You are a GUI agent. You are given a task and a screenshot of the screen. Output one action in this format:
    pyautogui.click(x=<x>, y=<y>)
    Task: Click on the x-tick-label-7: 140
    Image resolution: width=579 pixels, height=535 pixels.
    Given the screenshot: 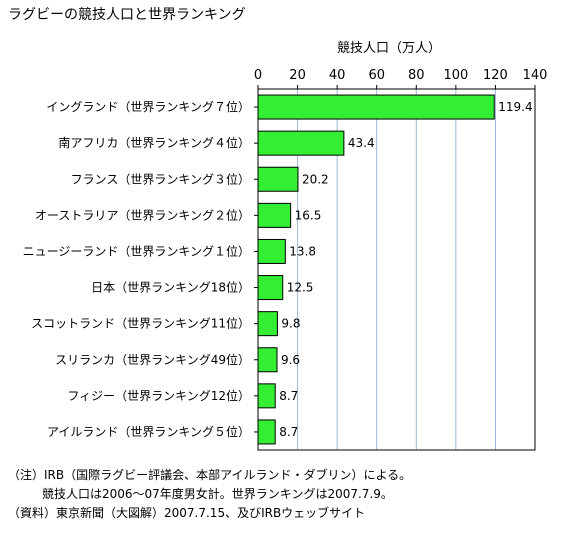 What is the action you would take?
    pyautogui.click(x=535, y=75)
    